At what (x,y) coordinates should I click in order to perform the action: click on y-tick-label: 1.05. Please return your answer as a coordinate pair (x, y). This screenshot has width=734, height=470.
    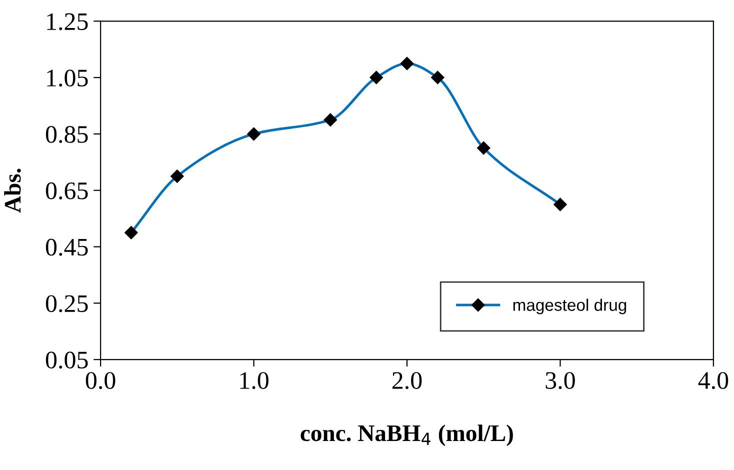
    Looking at the image, I should click on (67, 78).